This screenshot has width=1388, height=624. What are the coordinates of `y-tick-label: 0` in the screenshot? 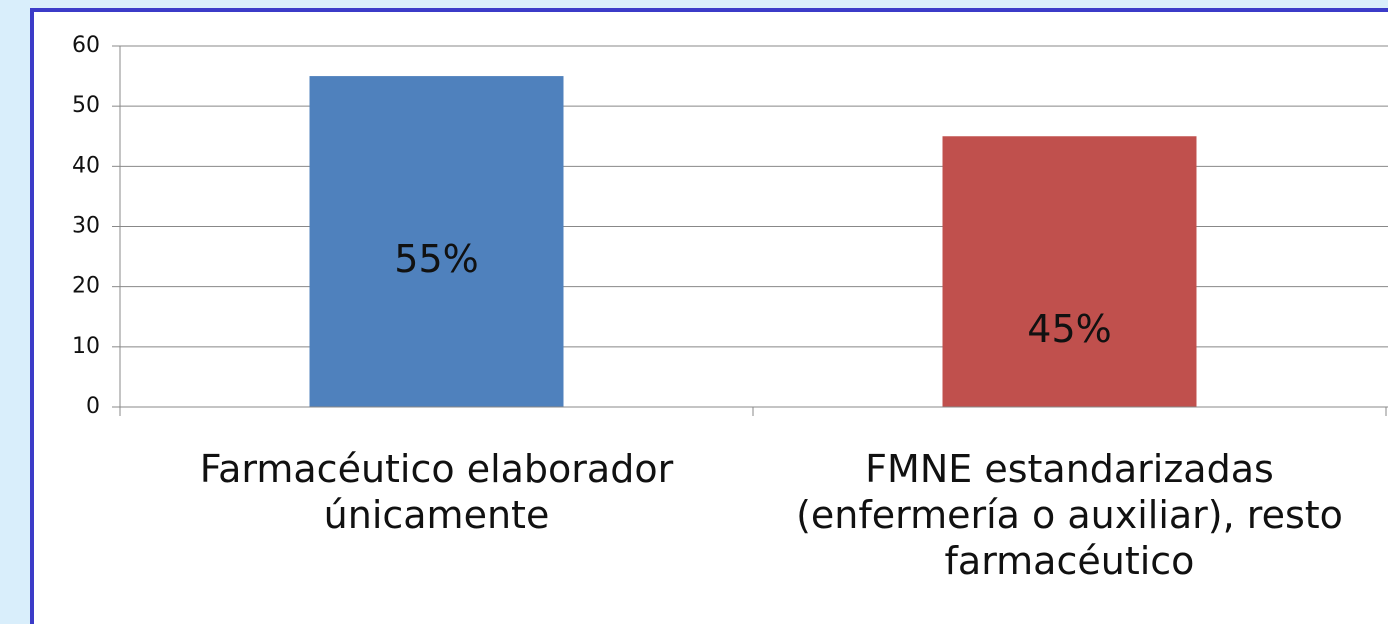 It's located at (93, 406).